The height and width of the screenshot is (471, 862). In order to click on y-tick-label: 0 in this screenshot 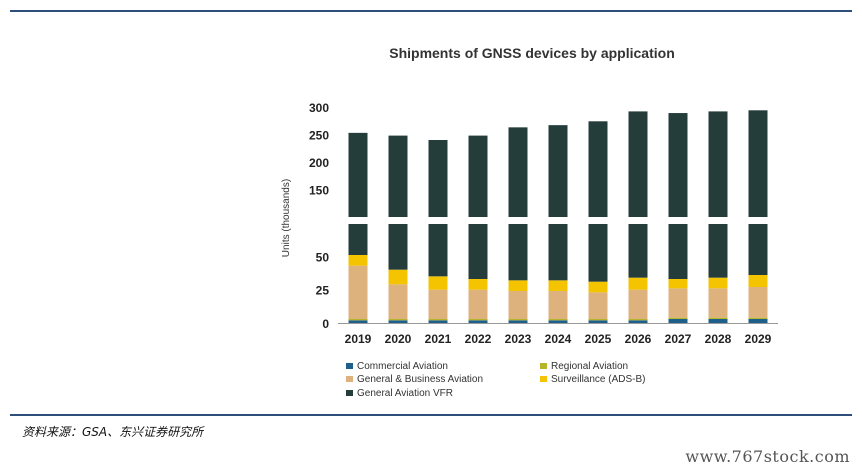, I will do `click(325, 324)`.